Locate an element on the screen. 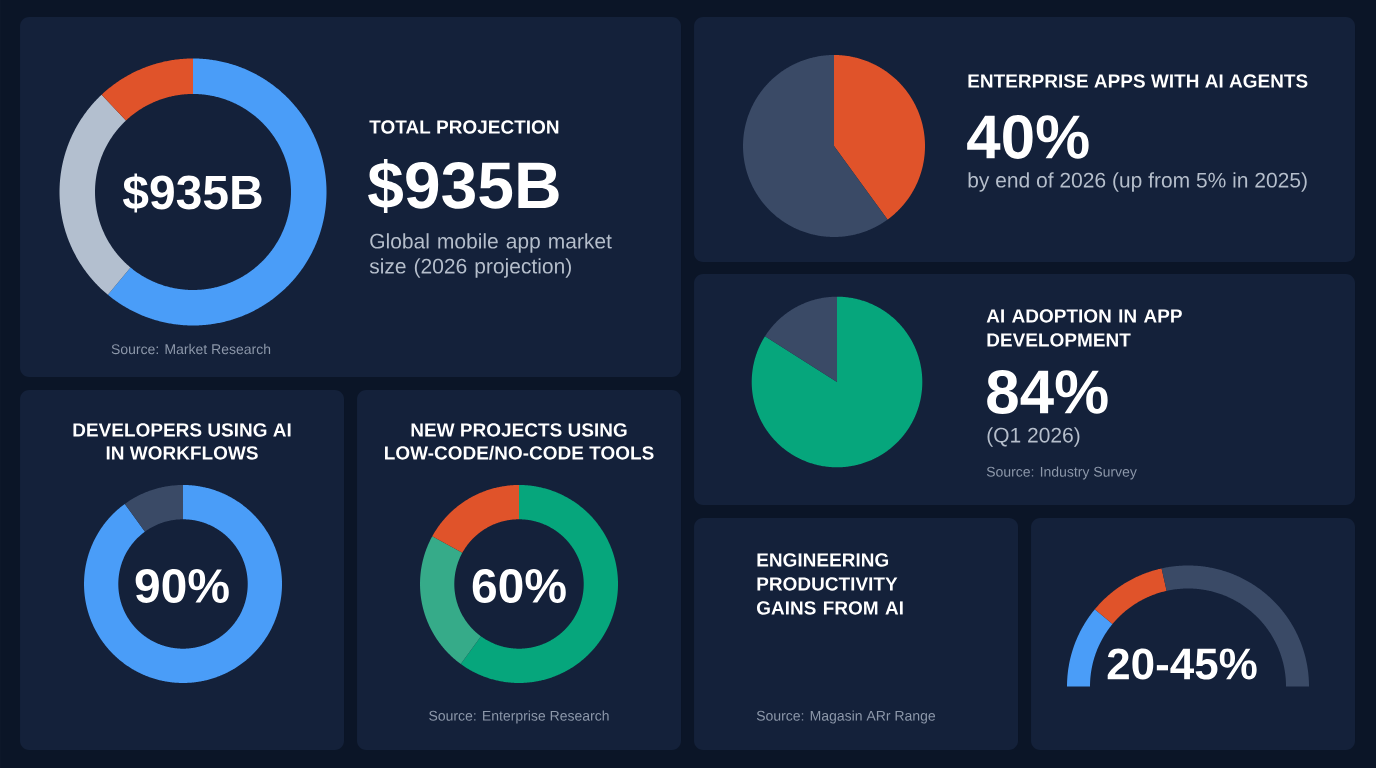  text: TOTAL PROJECTION is located at coordinates (464, 127).